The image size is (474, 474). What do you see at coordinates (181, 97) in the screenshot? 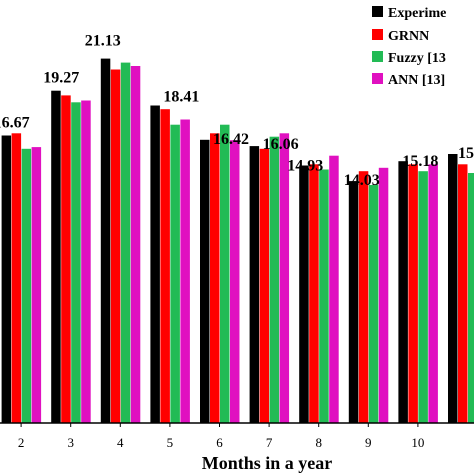
I see `data-label-month-5: 18.41` at bounding box center [181, 97].